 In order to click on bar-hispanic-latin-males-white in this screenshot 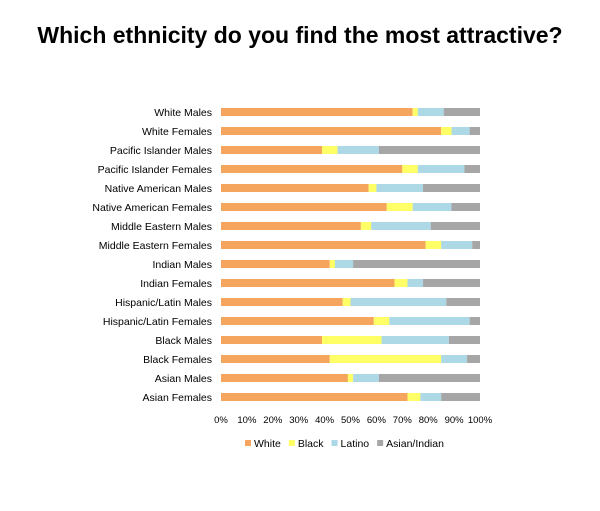, I will do `click(282, 302)`.